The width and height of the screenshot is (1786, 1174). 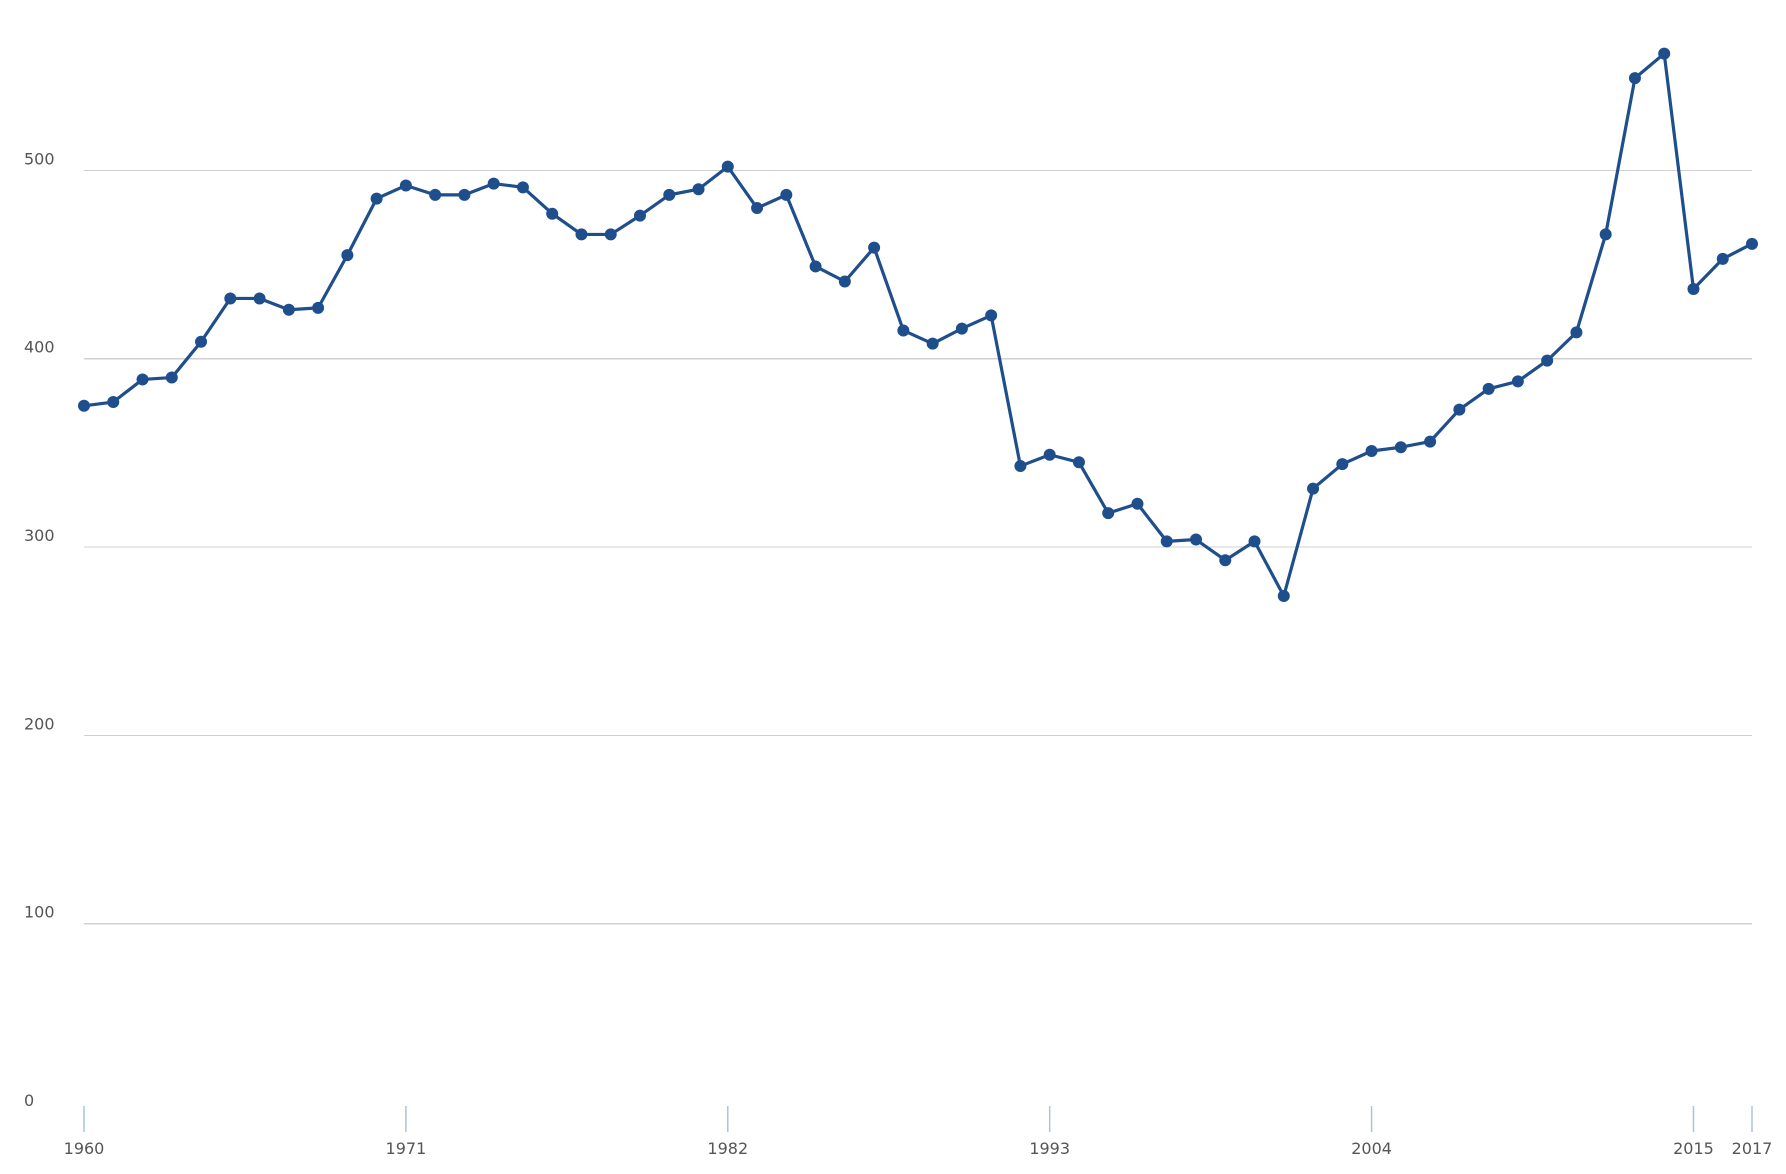 I want to click on y-tick-label-400: 400, so click(x=39, y=347).